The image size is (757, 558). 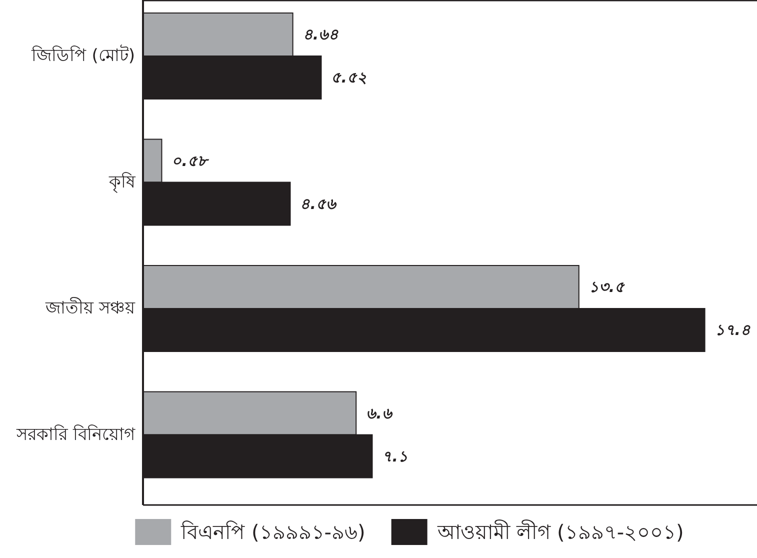 What do you see at coordinates (732, 330) in the screenshot?
I see `data-label: ১৭.৪` at bounding box center [732, 330].